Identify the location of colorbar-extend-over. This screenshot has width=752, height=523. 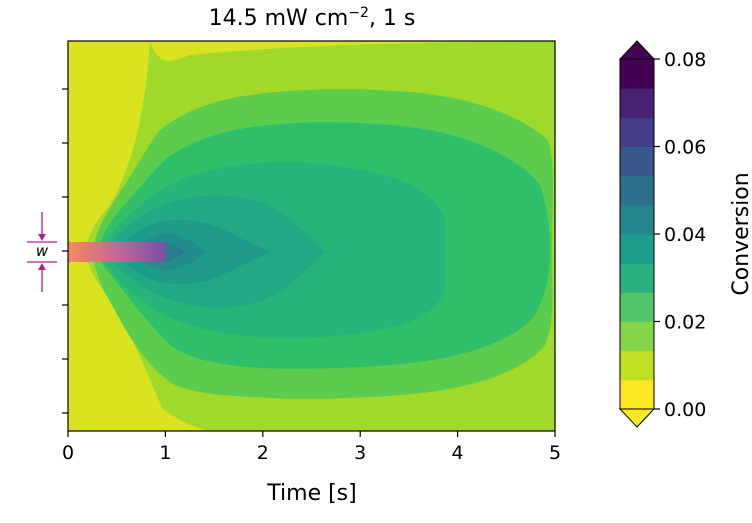
(637, 50).